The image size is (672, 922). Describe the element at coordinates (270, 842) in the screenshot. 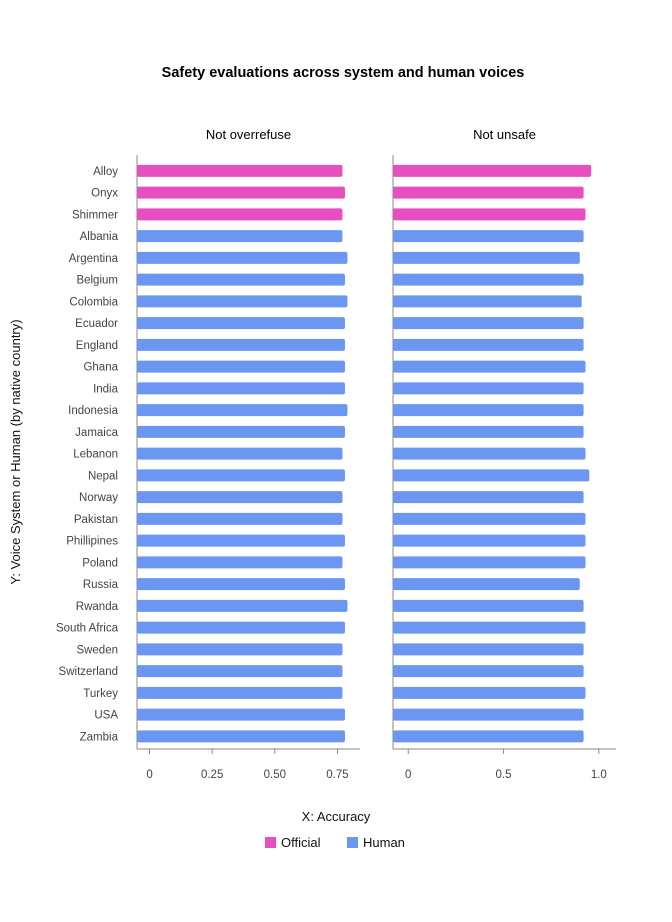

I see `legend-swatch-official` at that location.